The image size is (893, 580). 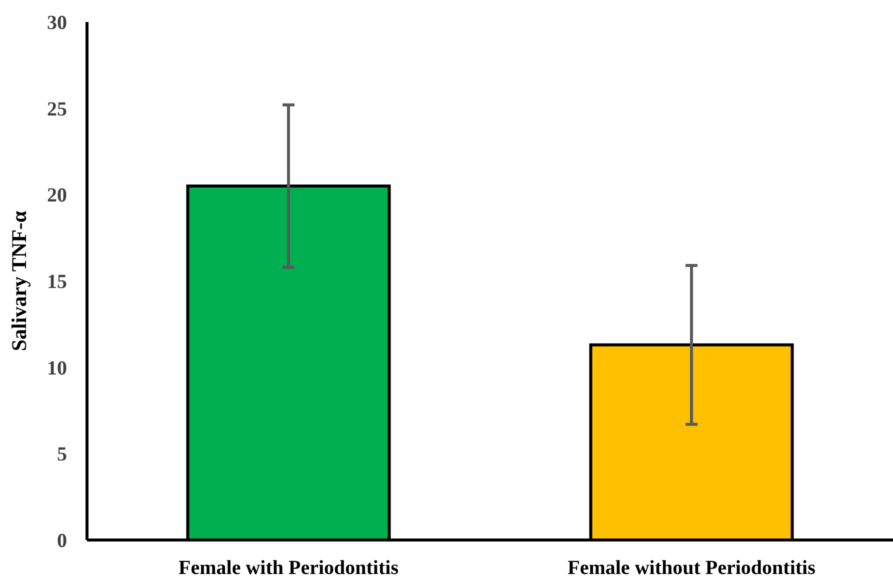 What do you see at coordinates (62, 455) in the screenshot?
I see `y-tick-label: 5` at bounding box center [62, 455].